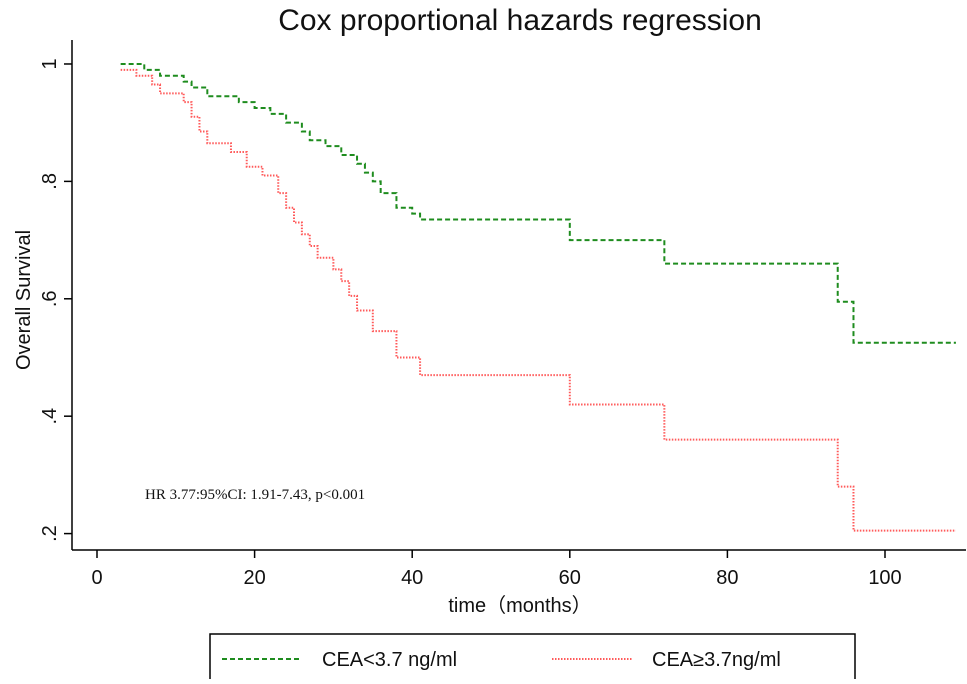 The image size is (967, 684). What do you see at coordinates (50, 533) in the screenshot?
I see `y-tick-label: .2` at bounding box center [50, 533].